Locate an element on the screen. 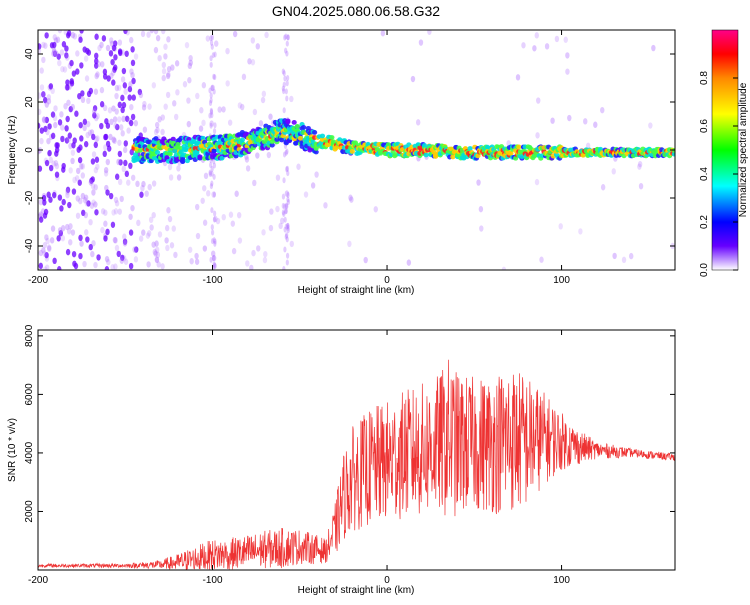 This screenshot has height=605, width=750. top-y-axis-label: Frequency (Hz) is located at coordinates (12, 150).